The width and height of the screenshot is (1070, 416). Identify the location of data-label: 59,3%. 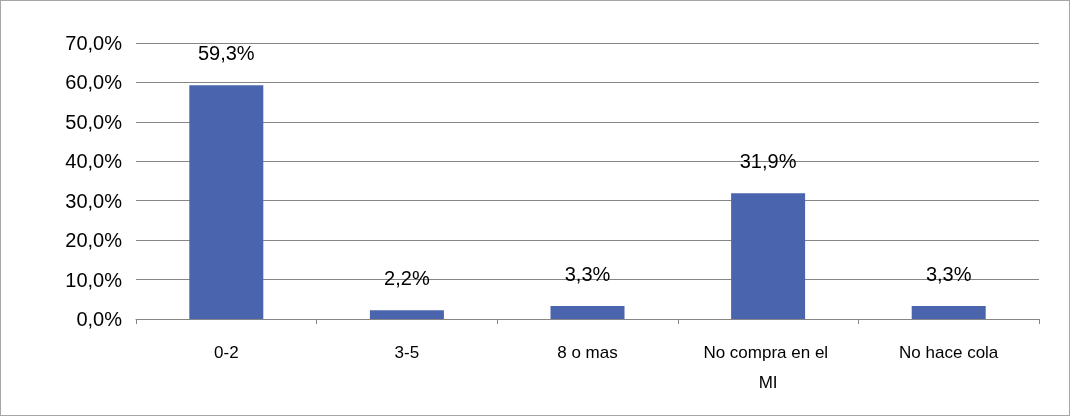
(226, 53).